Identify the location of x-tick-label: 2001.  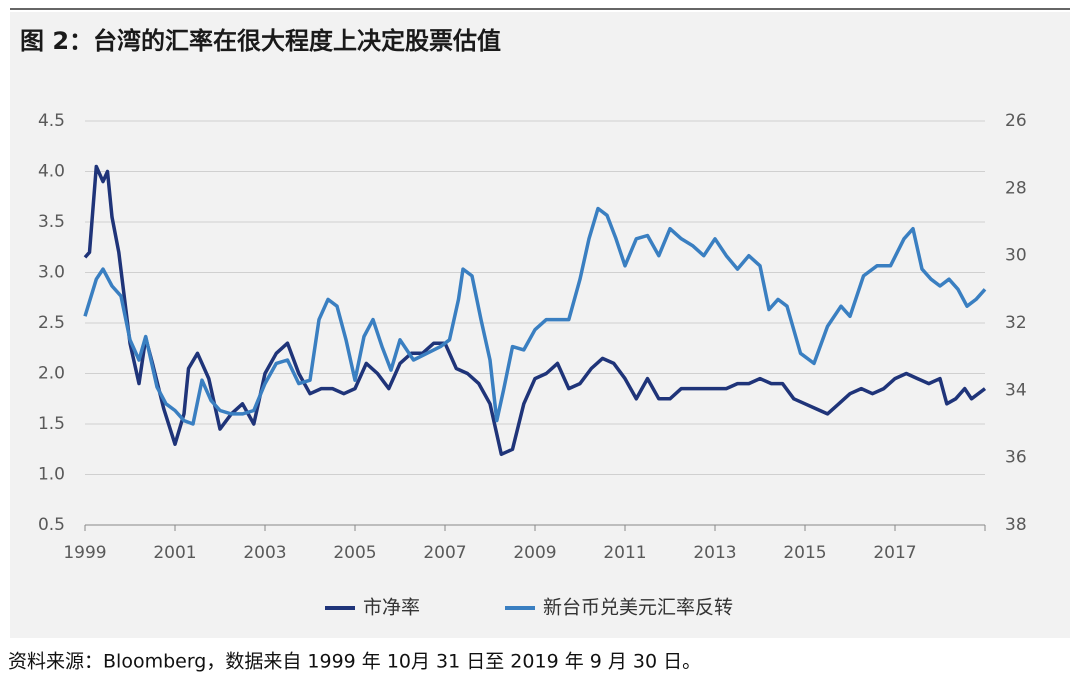
(174, 553).